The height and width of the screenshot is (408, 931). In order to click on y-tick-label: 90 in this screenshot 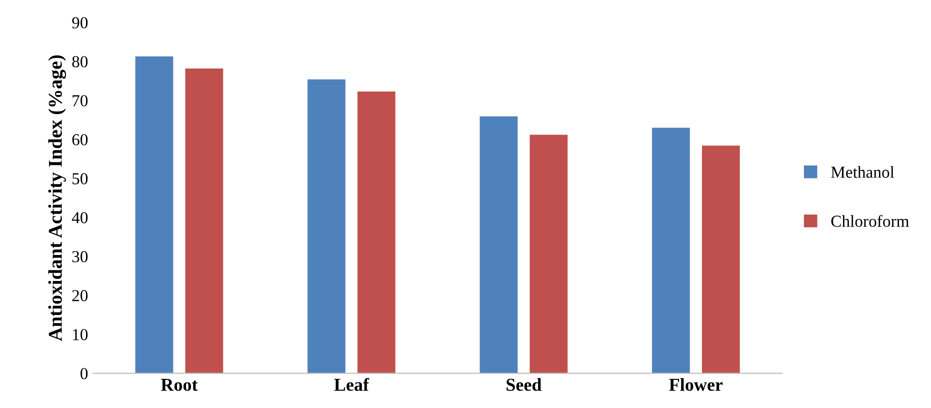, I will do `click(80, 22)`.